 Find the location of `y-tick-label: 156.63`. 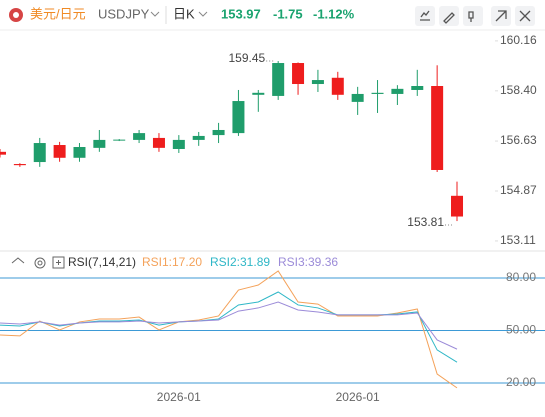

y-tick-label: 156.63 is located at coordinates (518, 140).